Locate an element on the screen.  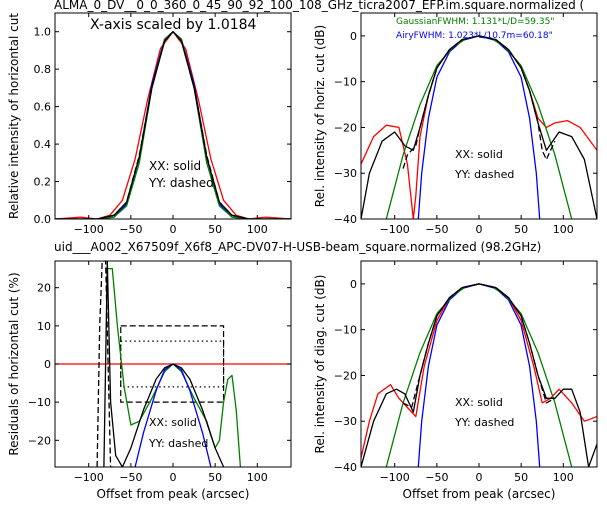
y-tick-label: 0.6 is located at coordinates (43, 107).